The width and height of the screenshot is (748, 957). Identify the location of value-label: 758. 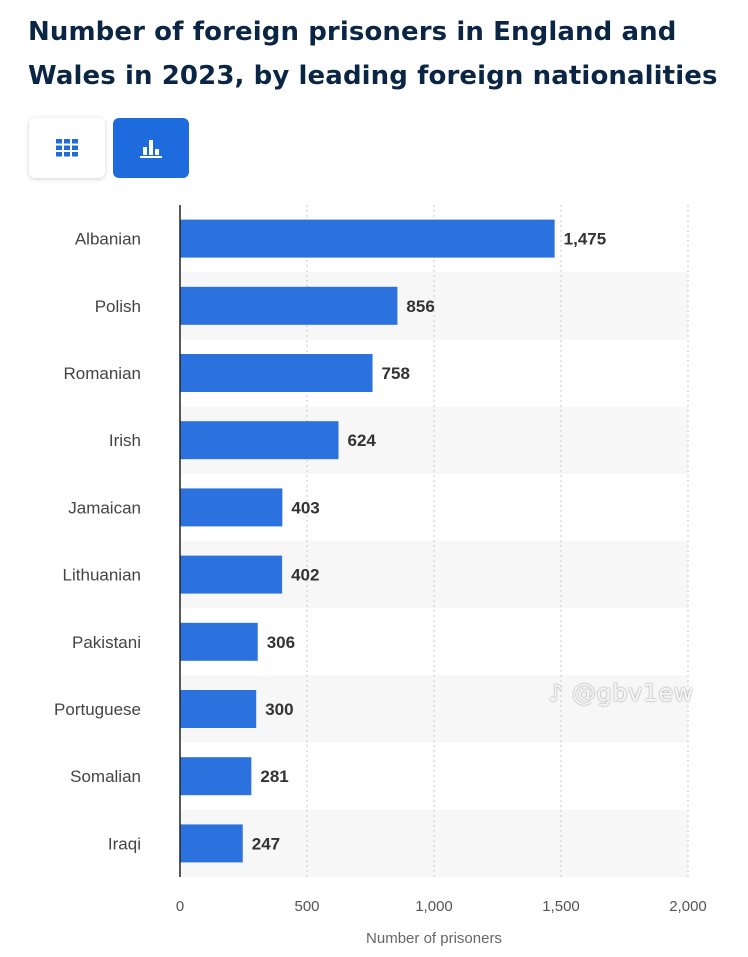
(396, 373).